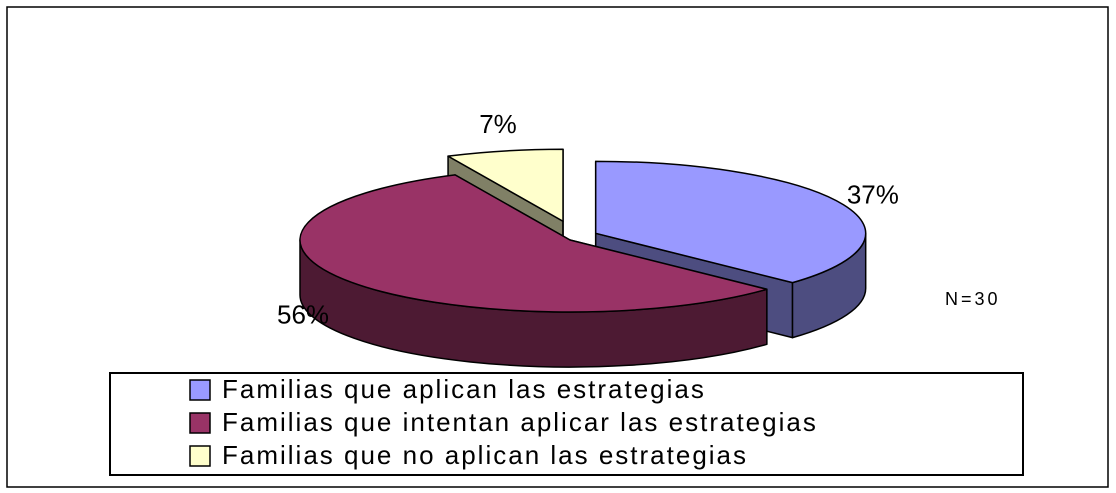 Image resolution: width=1116 pixels, height=493 pixels. Describe the element at coordinates (303, 315) in the screenshot. I see `data-label: 56%` at that location.